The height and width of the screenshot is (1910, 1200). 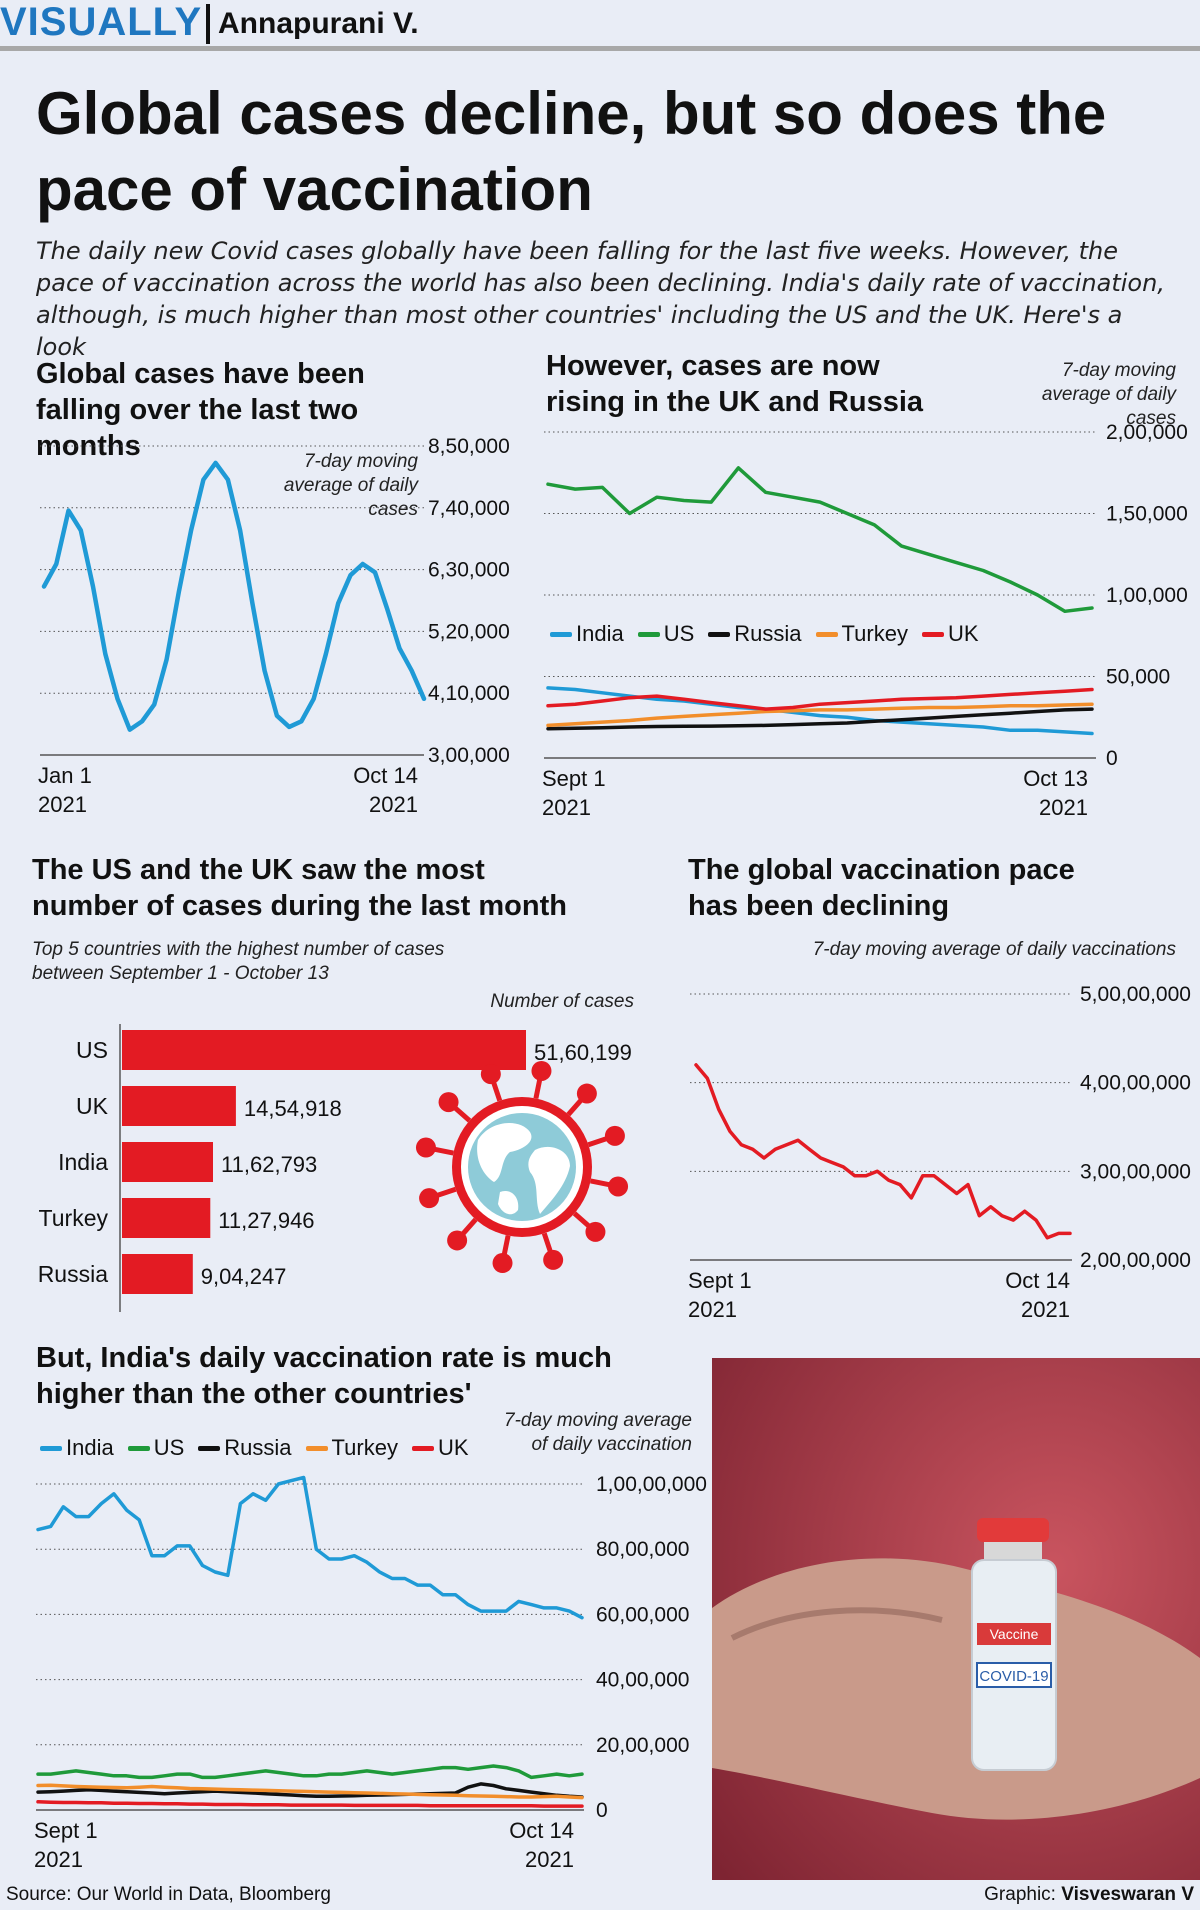 What do you see at coordinates (318, 23) in the screenshot?
I see `byline: Annapurani V.` at bounding box center [318, 23].